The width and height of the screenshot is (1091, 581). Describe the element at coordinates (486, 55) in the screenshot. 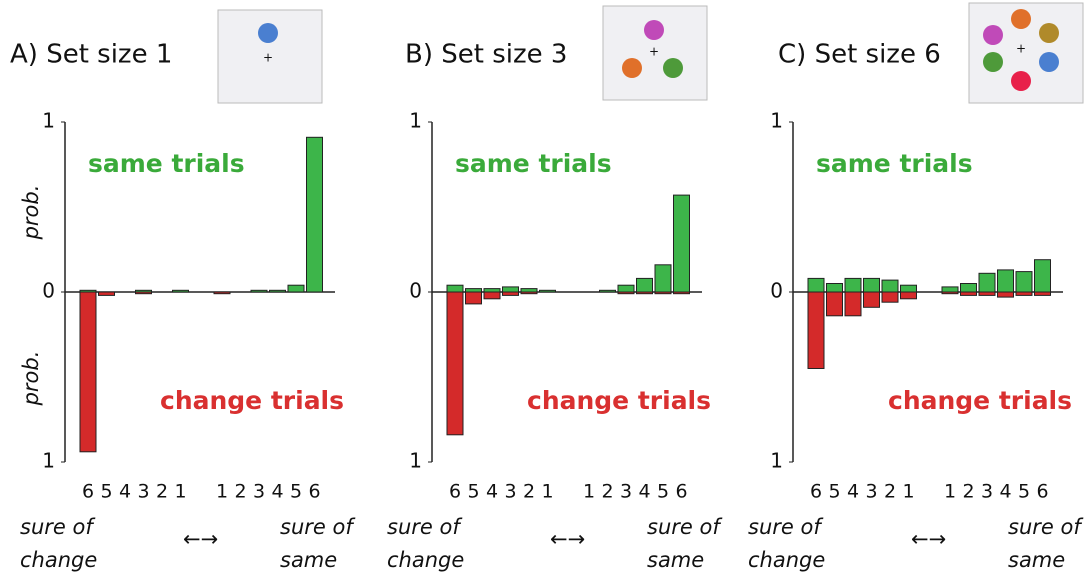

I see `panel-title: B) Set size 3` at that location.